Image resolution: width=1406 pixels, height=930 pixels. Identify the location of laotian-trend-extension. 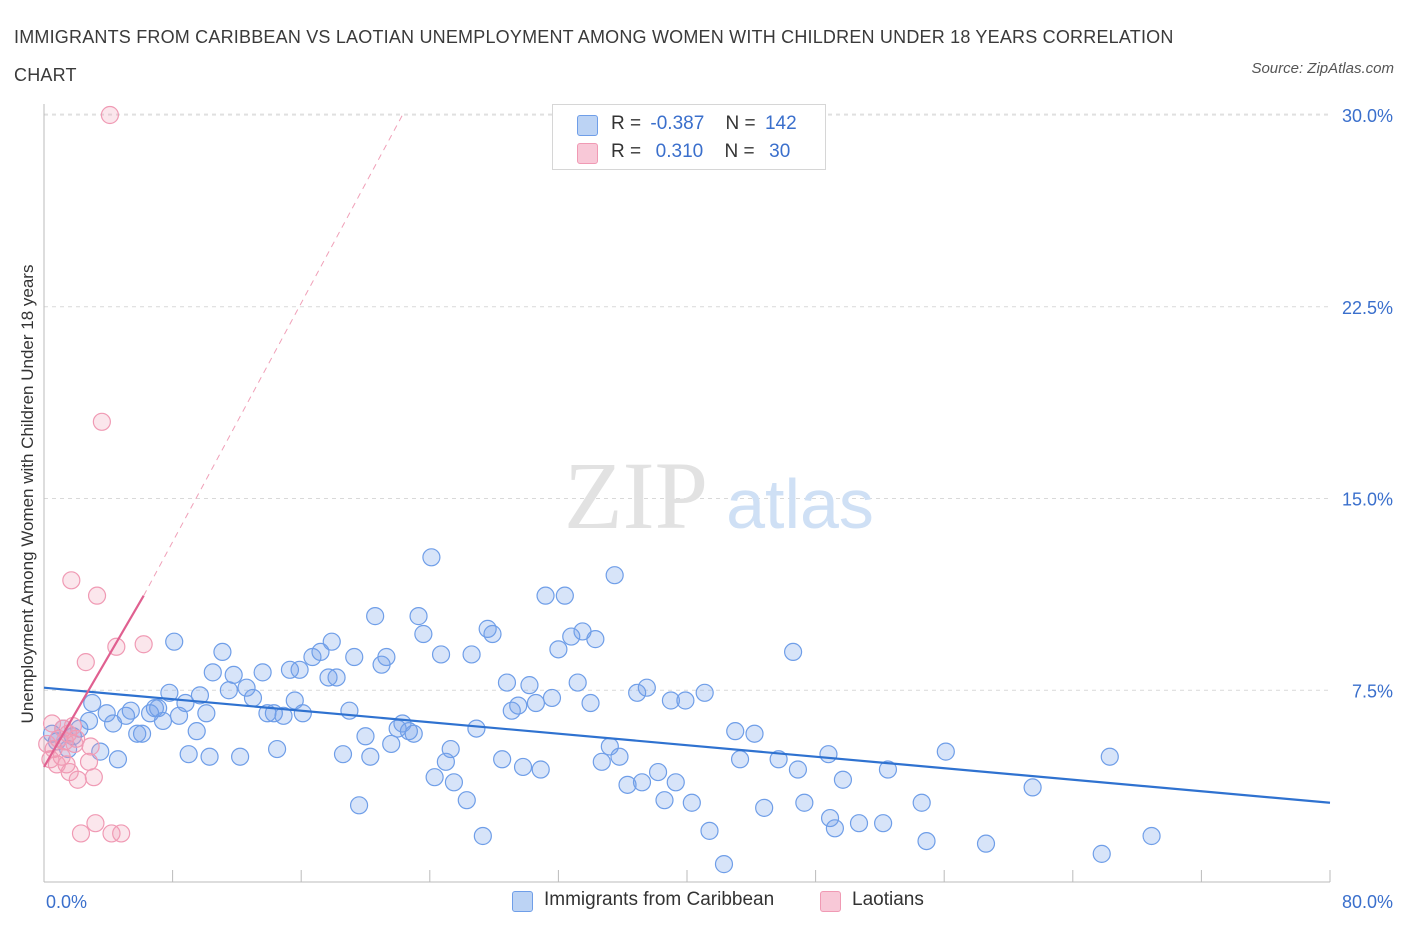
(273, 355).